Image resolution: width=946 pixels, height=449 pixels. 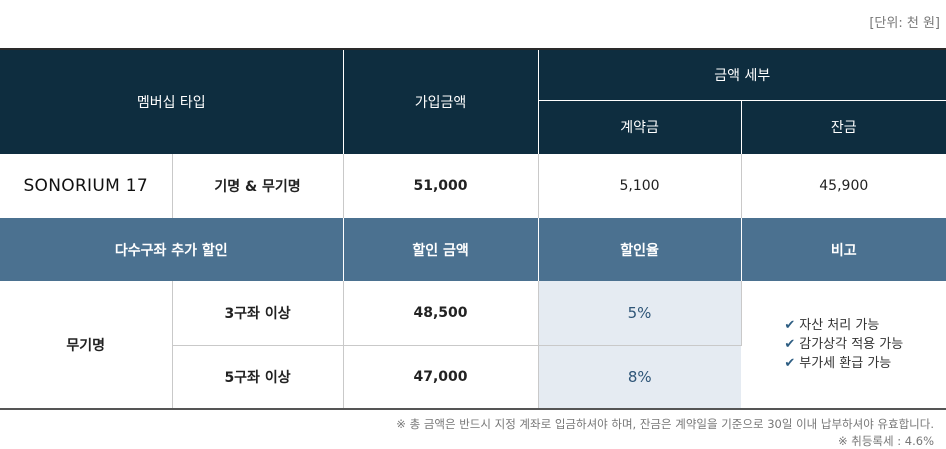 I want to click on discount-rate: 8%, so click(x=640, y=377).